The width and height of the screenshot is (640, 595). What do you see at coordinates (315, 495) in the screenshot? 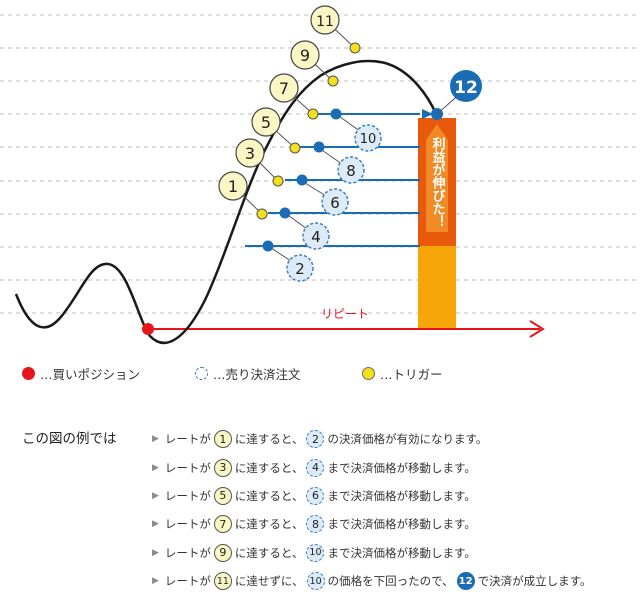
I see `sell-number: 6` at bounding box center [315, 495].